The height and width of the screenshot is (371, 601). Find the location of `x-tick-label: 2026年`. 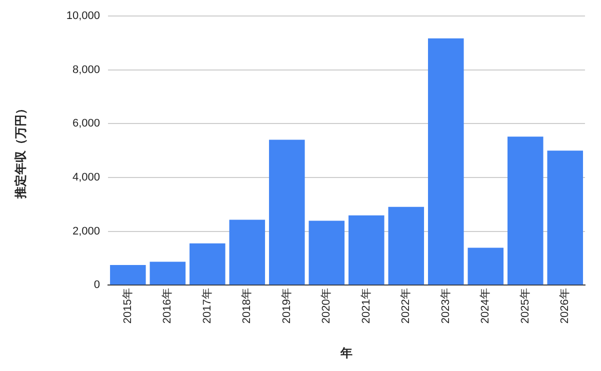

x-tick-label: 2026年 is located at coordinates (565, 306).